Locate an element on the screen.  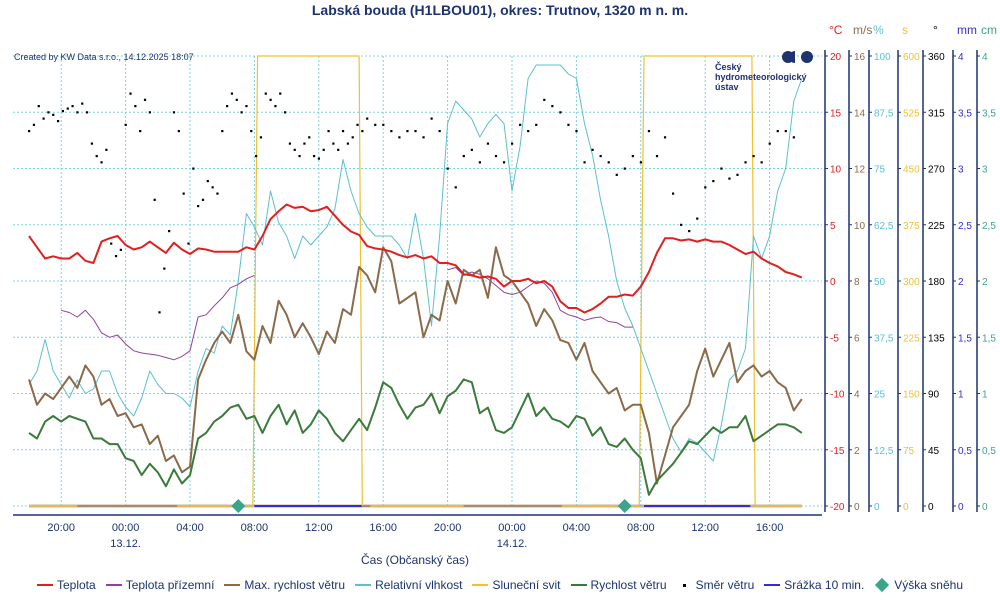
snow-depth-marker is located at coordinates (624, 506).